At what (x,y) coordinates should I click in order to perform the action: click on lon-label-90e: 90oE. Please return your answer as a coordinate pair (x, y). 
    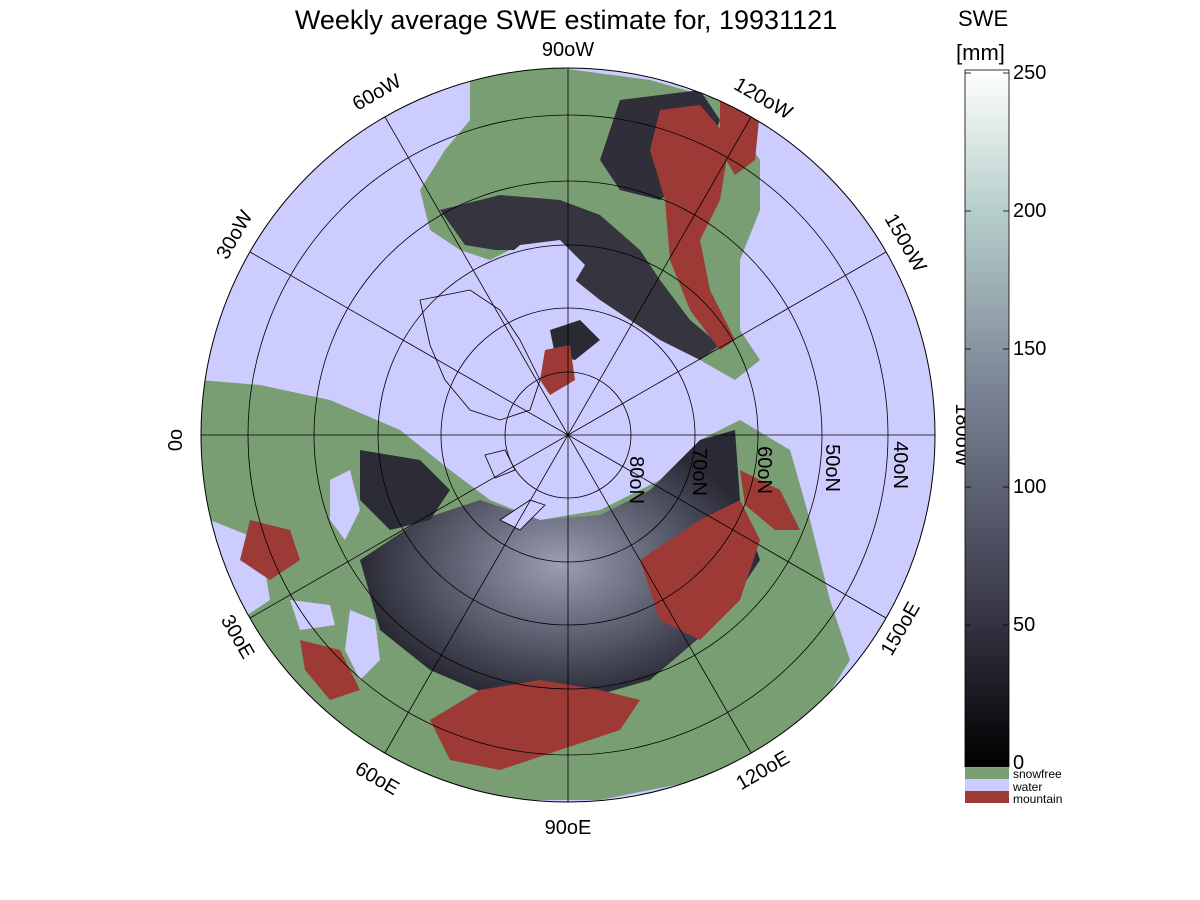
    Looking at the image, I should click on (568, 828).